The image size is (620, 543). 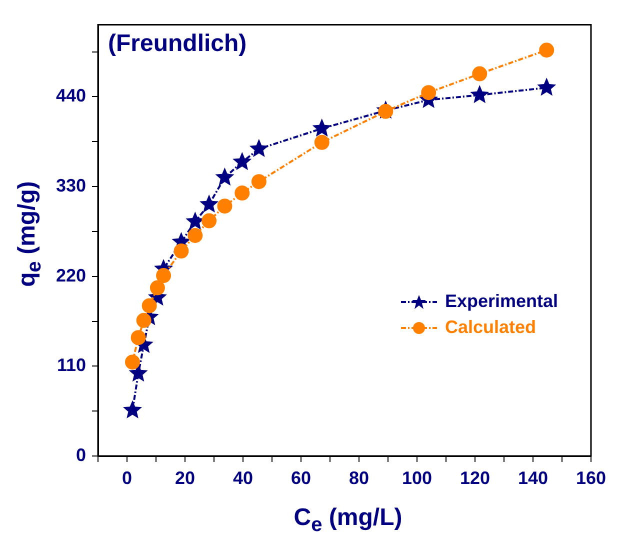 I want to click on y-tick-label: 330, so click(x=71, y=185).